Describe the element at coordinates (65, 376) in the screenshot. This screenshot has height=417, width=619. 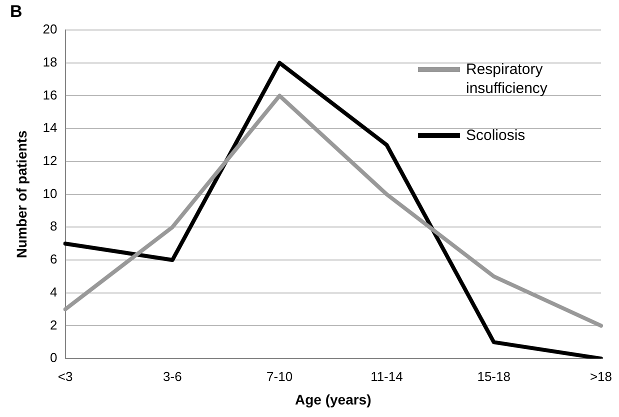
I see `x-tick-label: <3` at that location.